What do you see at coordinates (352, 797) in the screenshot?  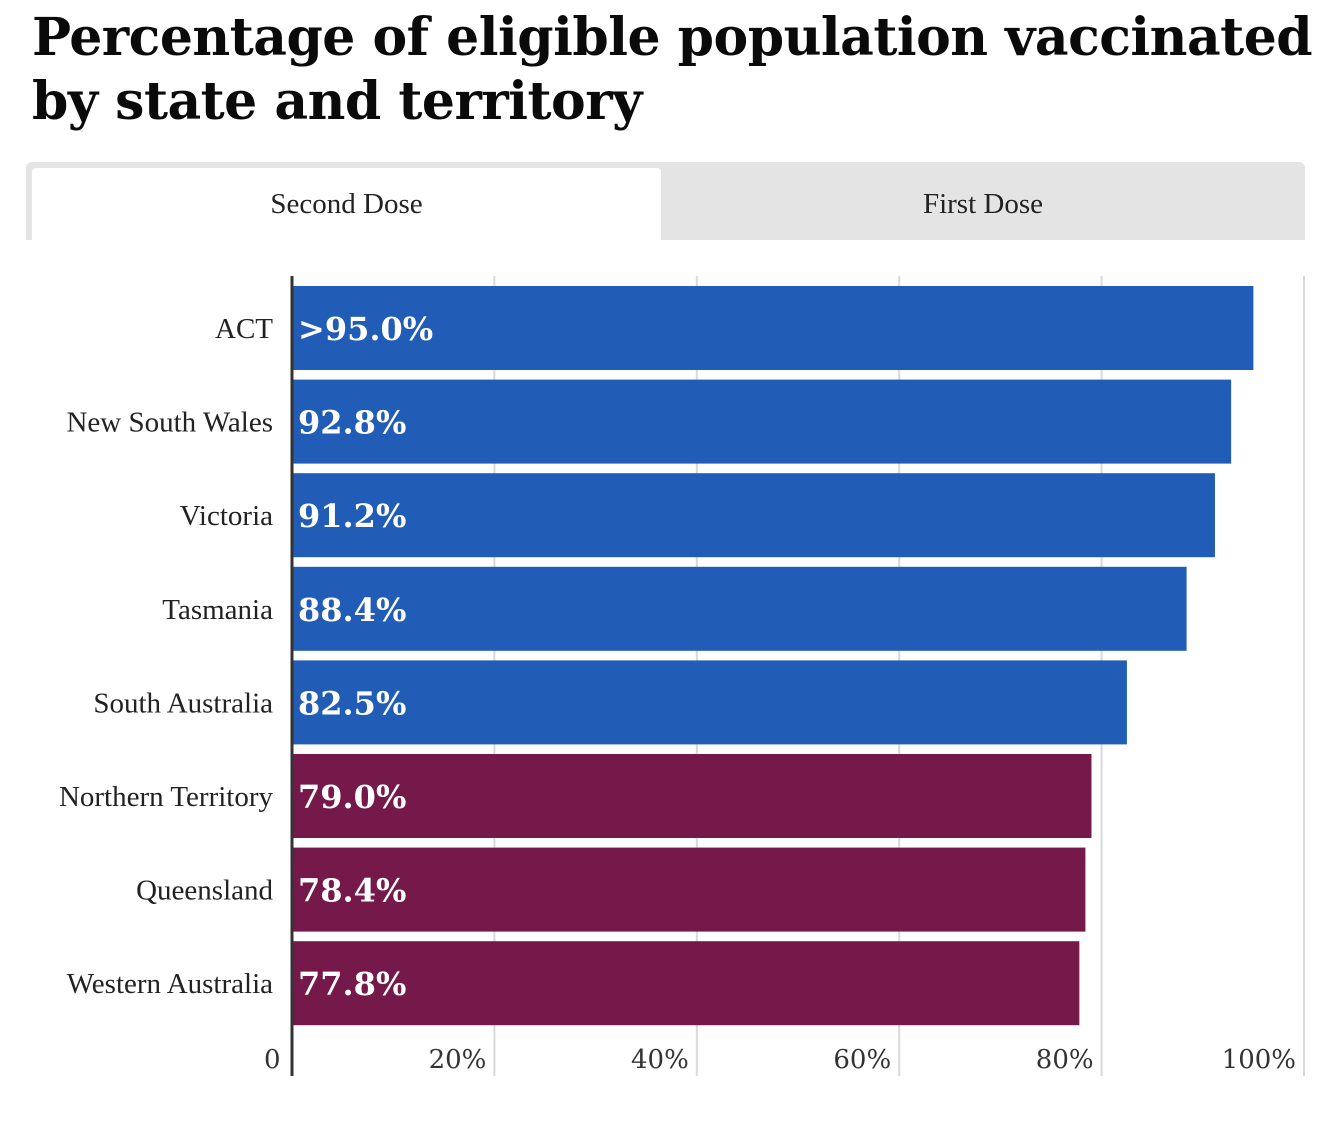 I see `value-label: 79.0%` at bounding box center [352, 797].